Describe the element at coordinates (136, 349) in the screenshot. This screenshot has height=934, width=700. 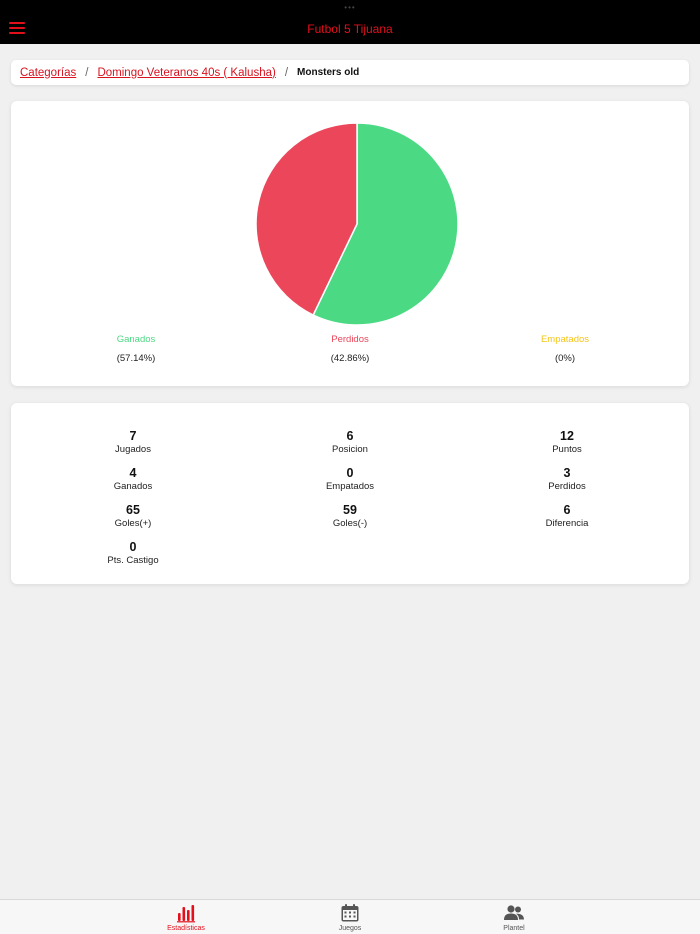
I see `legend-ganados: Ganados (57.14%)` at that location.